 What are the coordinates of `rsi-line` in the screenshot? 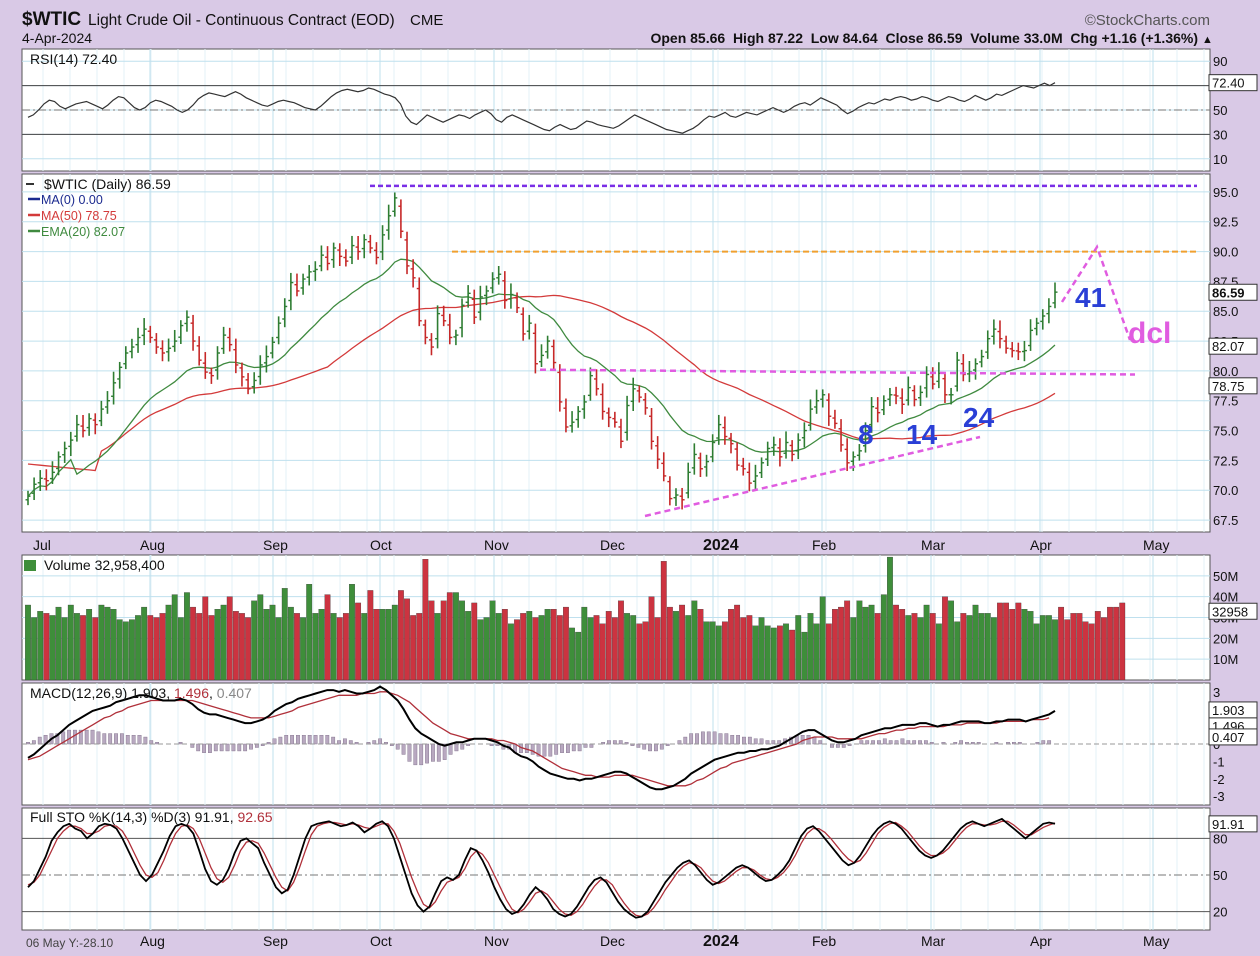 It's located at (541, 108).